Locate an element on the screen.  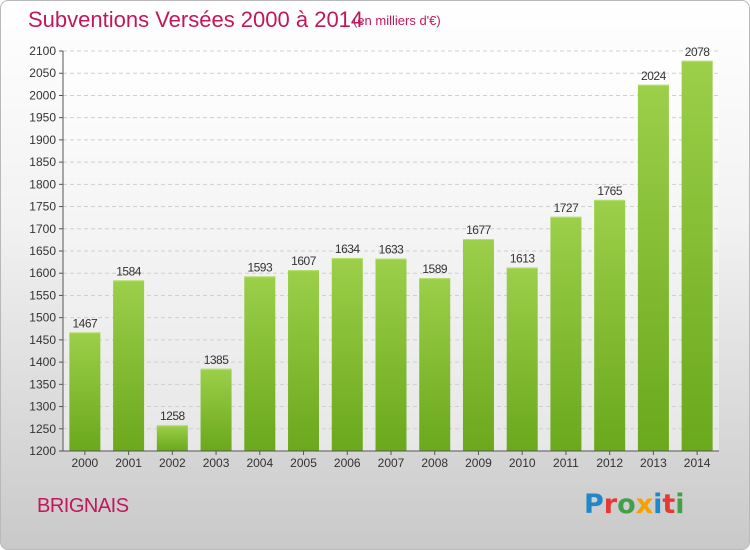
bar-2007 is located at coordinates (391, 354).